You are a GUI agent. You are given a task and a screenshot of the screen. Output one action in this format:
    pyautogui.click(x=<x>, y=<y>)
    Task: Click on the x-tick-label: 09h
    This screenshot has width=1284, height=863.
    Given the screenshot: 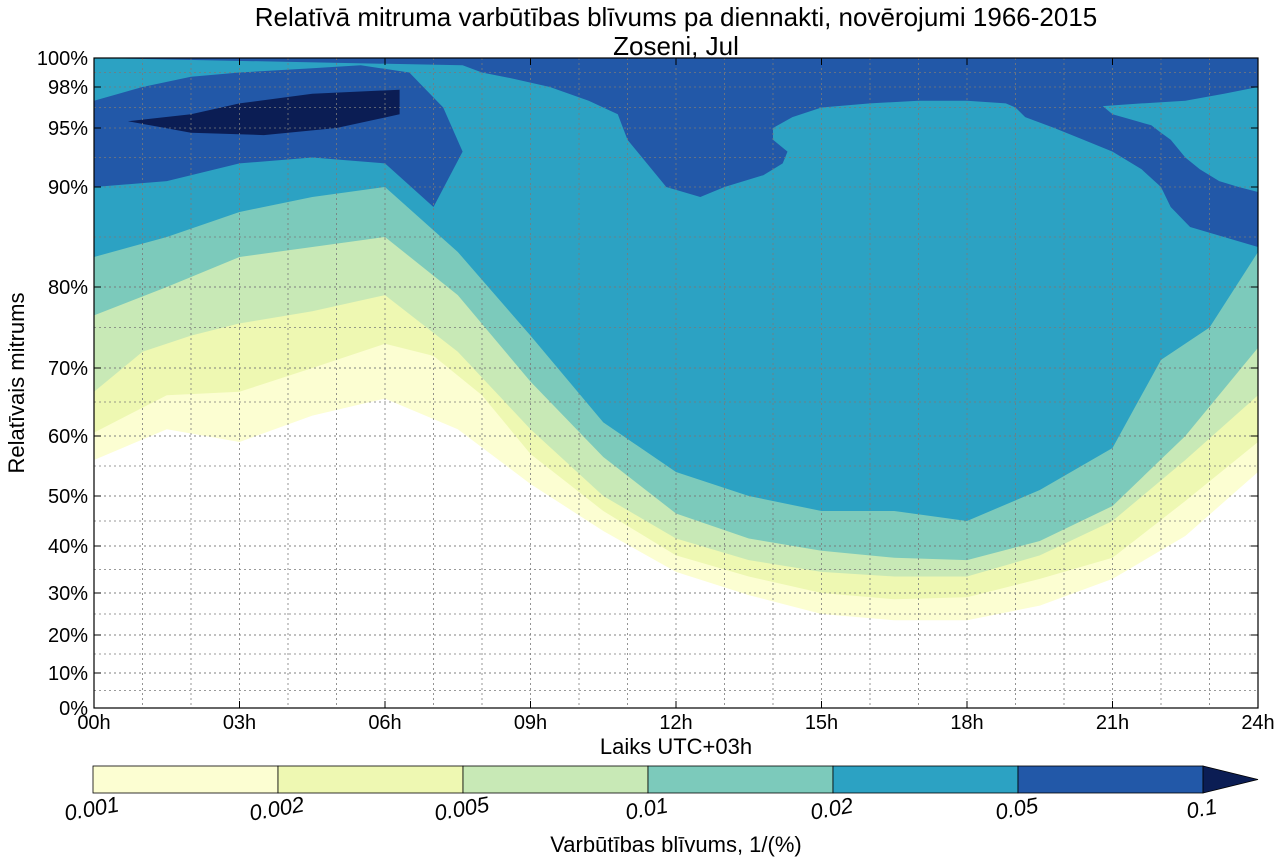 What is the action you would take?
    pyautogui.click(x=530, y=723)
    